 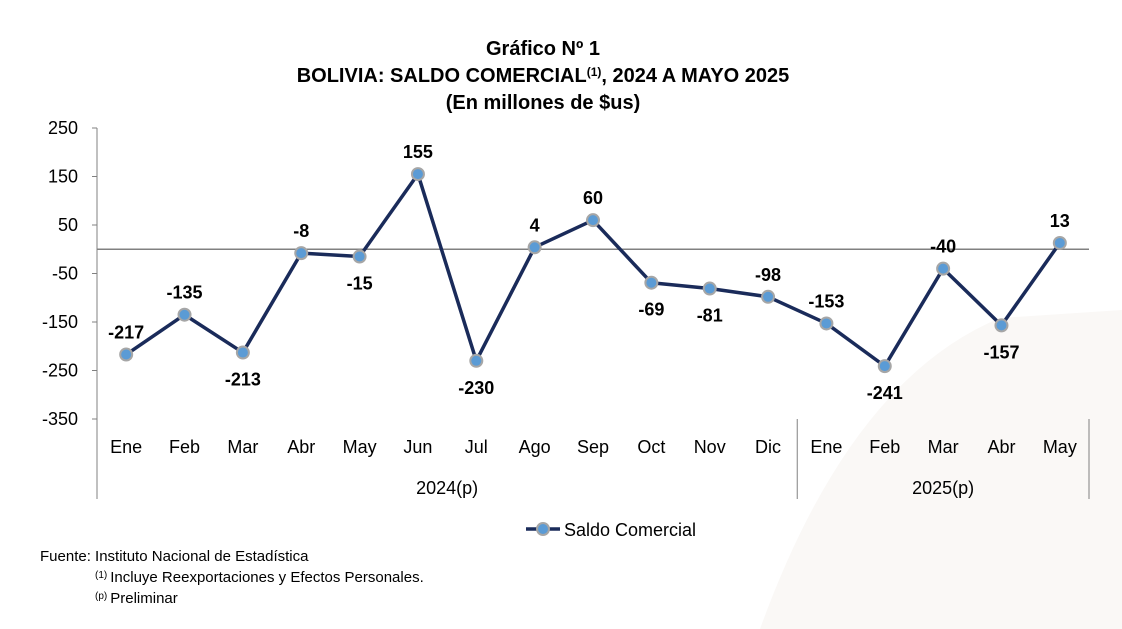 What do you see at coordinates (768, 447) in the screenshot?
I see `x-tick-label: Dic` at bounding box center [768, 447].